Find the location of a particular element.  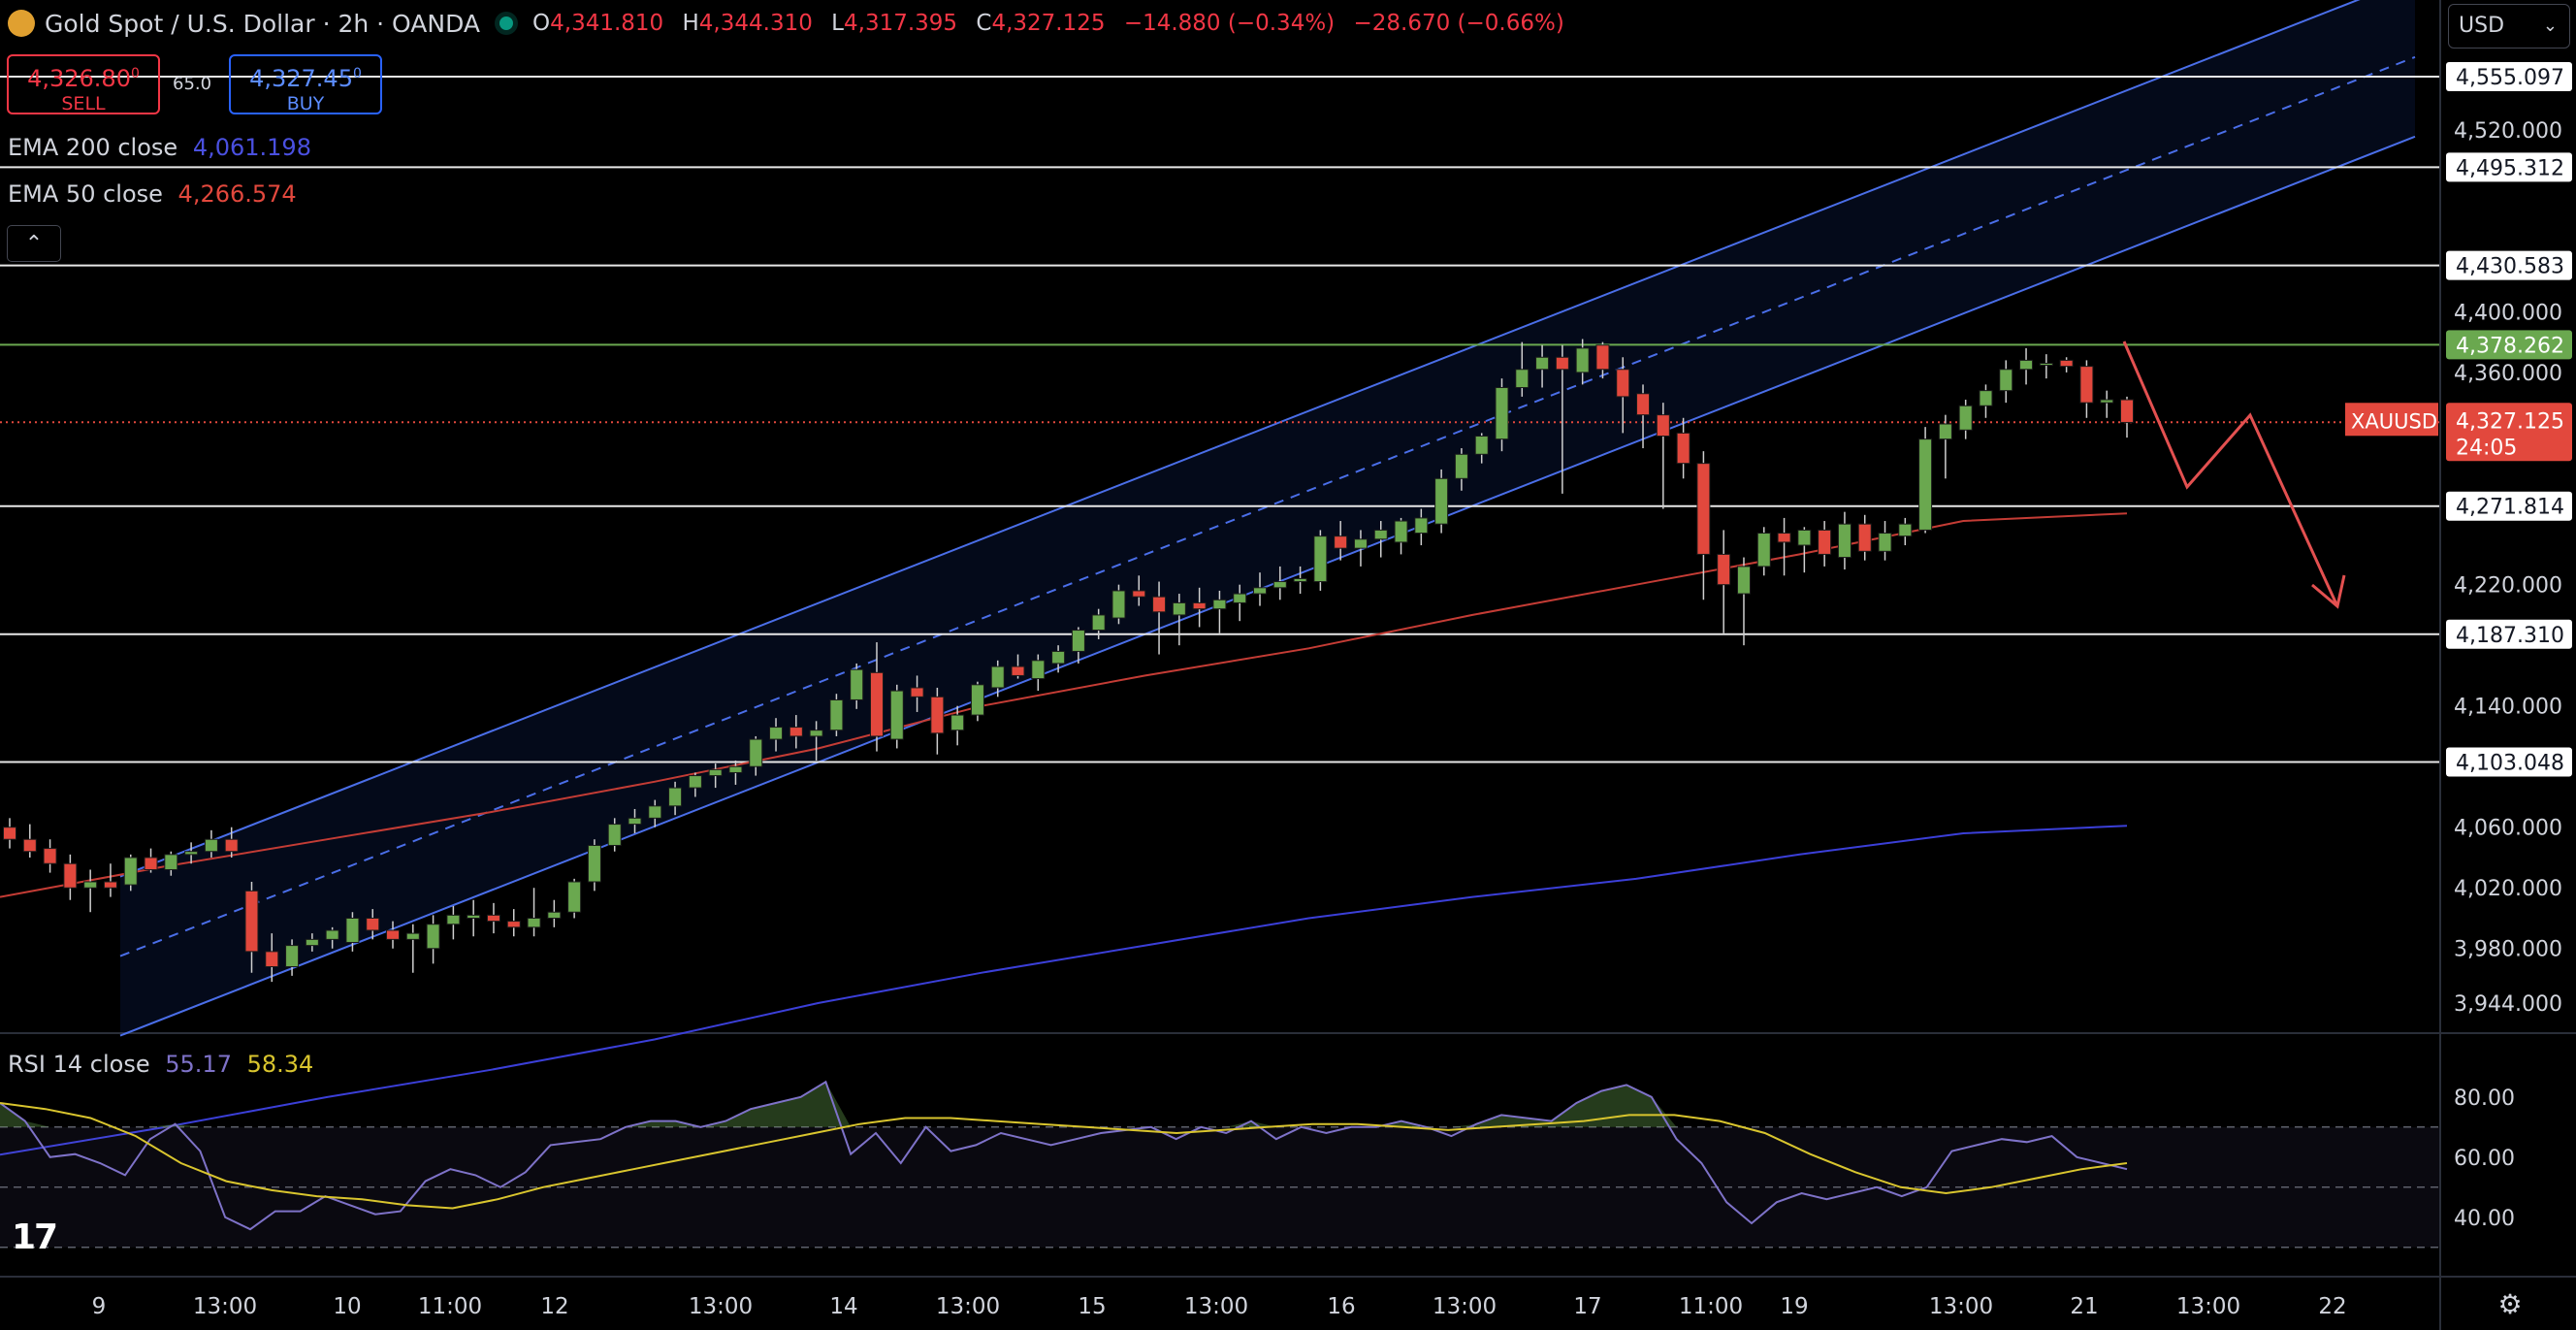

projection-arrow is located at coordinates (2234, 475).